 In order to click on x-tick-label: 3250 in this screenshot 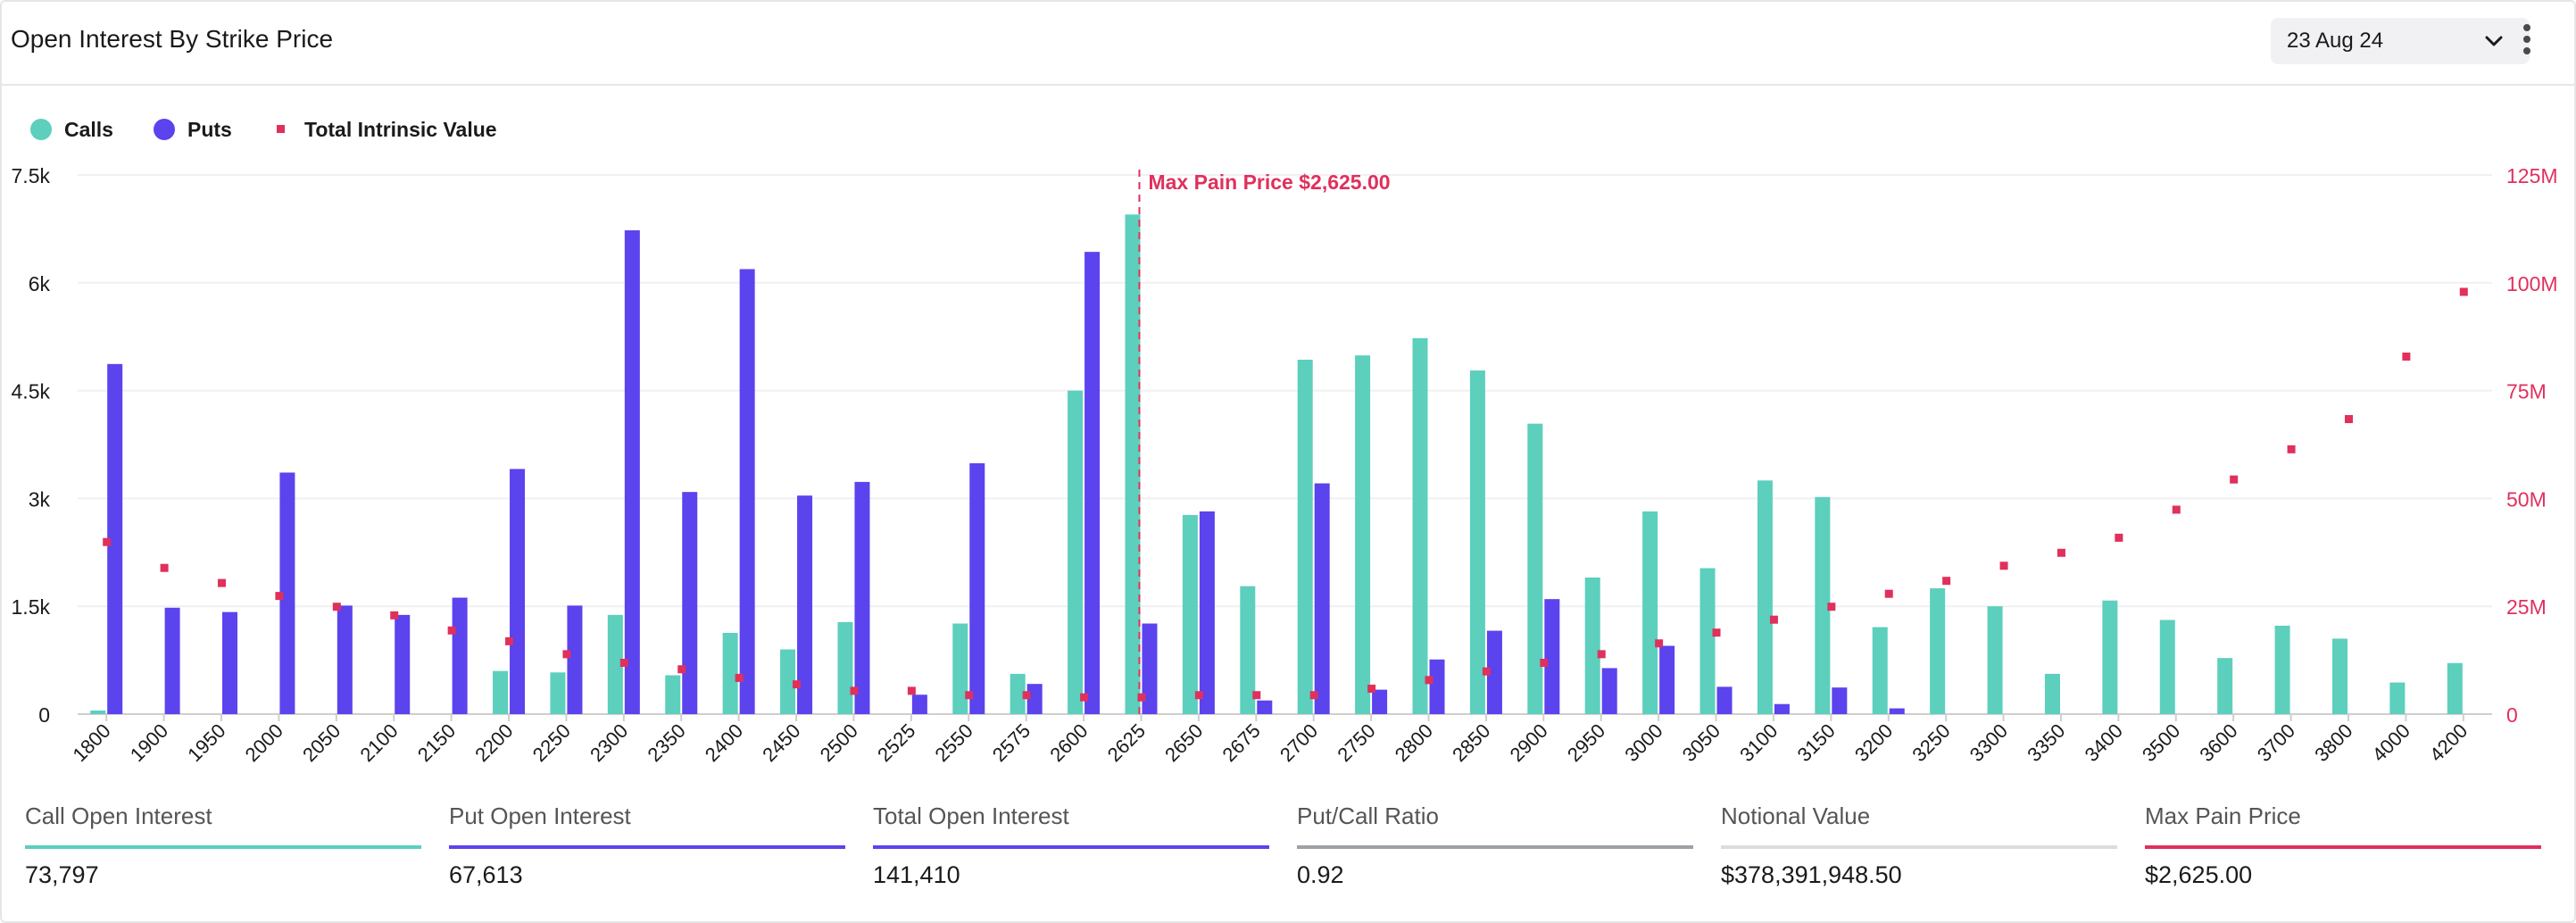, I will do `click(1930, 742)`.